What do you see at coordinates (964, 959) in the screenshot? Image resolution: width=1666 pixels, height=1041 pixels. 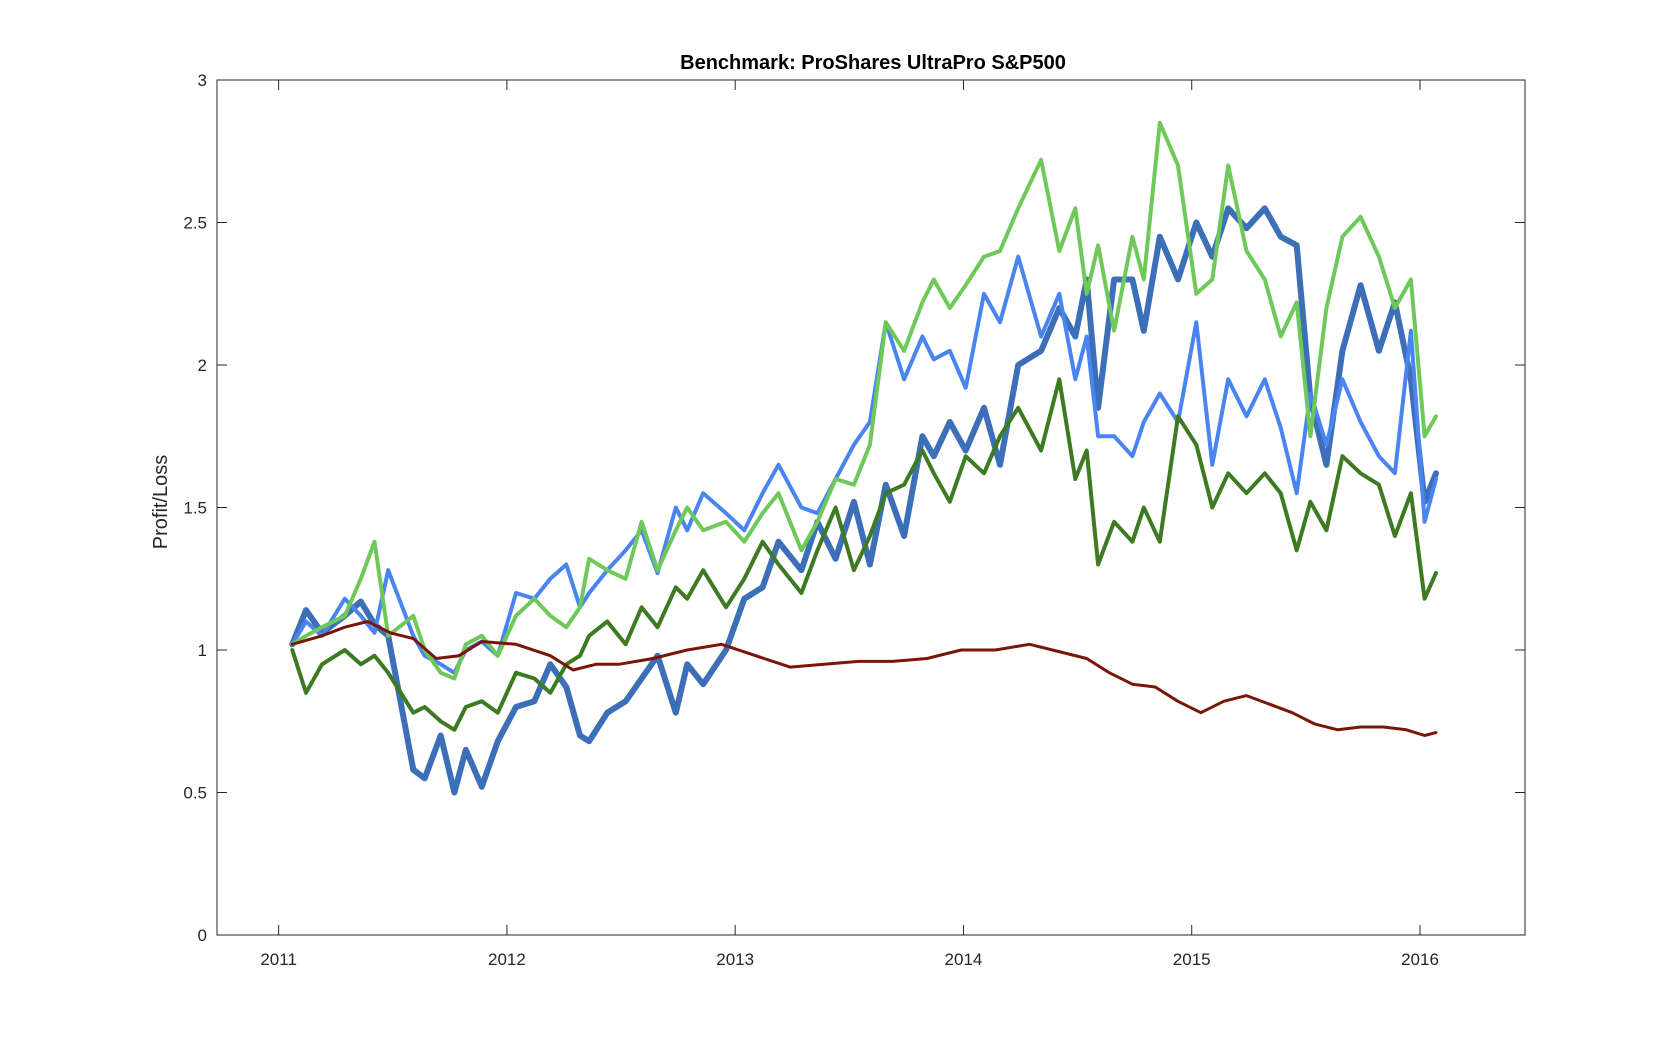 I see `x-tick-label: 2014` at bounding box center [964, 959].